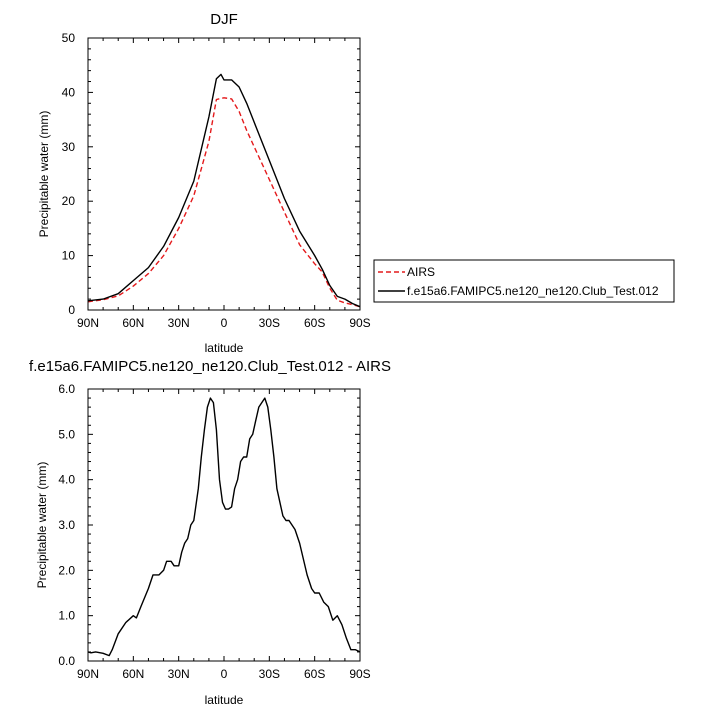  I want to click on y-tick-label: 30, so click(69, 147).